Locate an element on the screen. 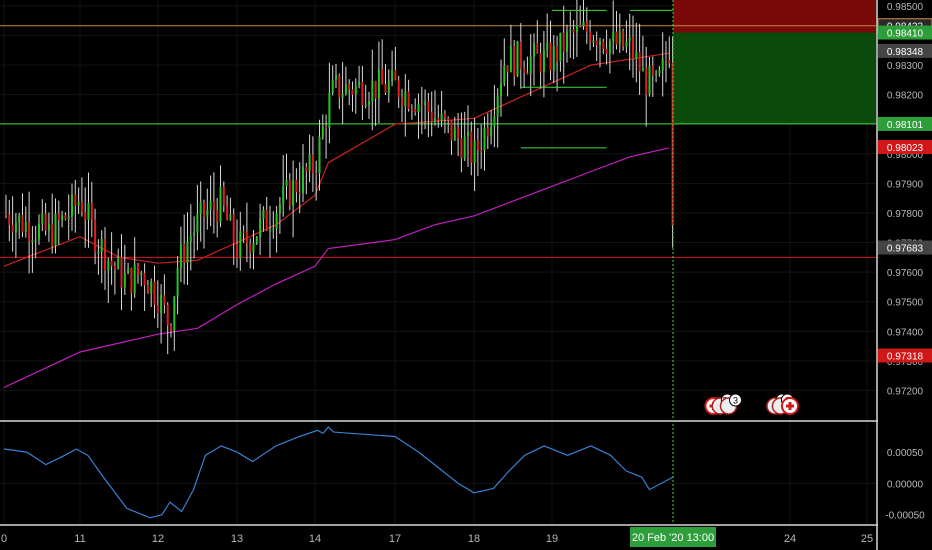  price-tag-label: 0.97683 is located at coordinates (905, 249).